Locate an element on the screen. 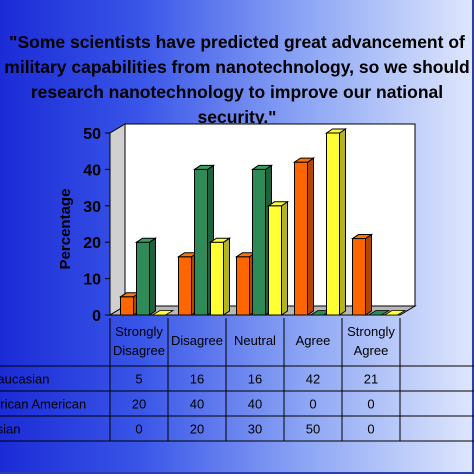 The width and height of the screenshot is (474, 474). y-tick-label: 10 is located at coordinates (92, 280).